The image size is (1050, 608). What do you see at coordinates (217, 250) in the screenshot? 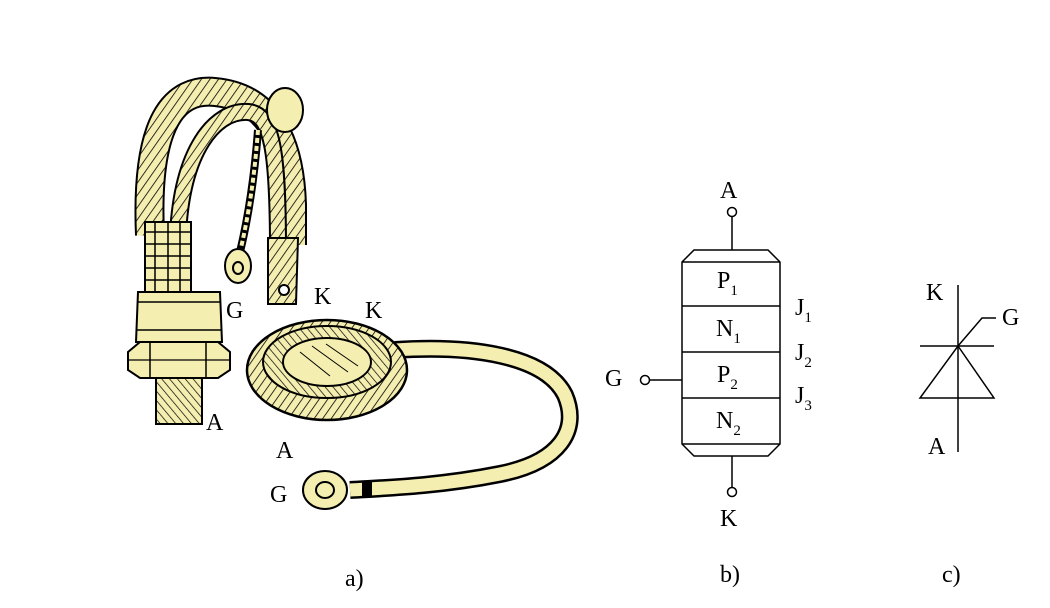
I see `stud-thyristor-drawing` at bounding box center [217, 250].